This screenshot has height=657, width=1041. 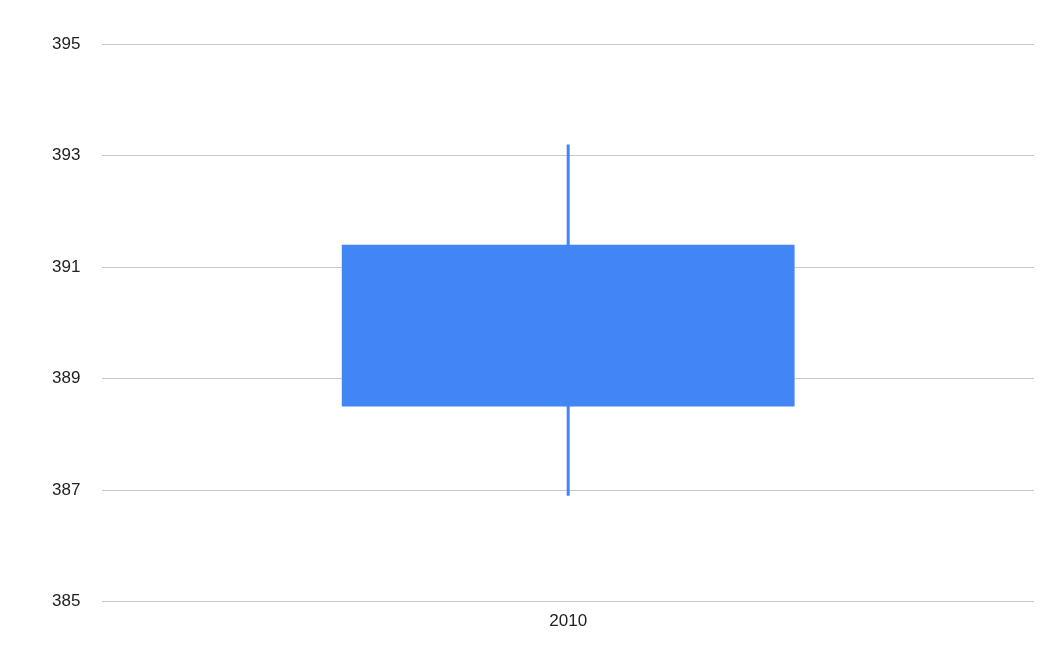 What do you see at coordinates (66, 378) in the screenshot?
I see `y-tick-label: 389` at bounding box center [66, 378].